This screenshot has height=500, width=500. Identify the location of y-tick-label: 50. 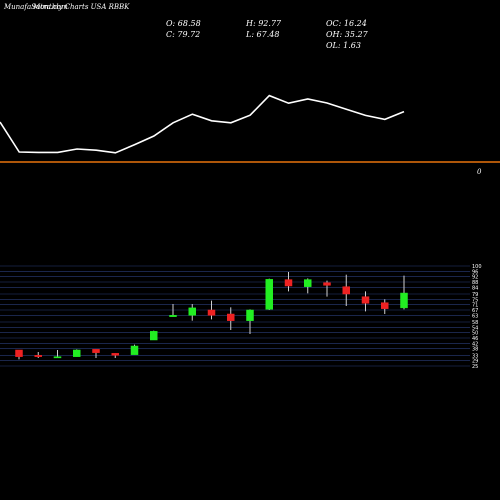
(475, 334).